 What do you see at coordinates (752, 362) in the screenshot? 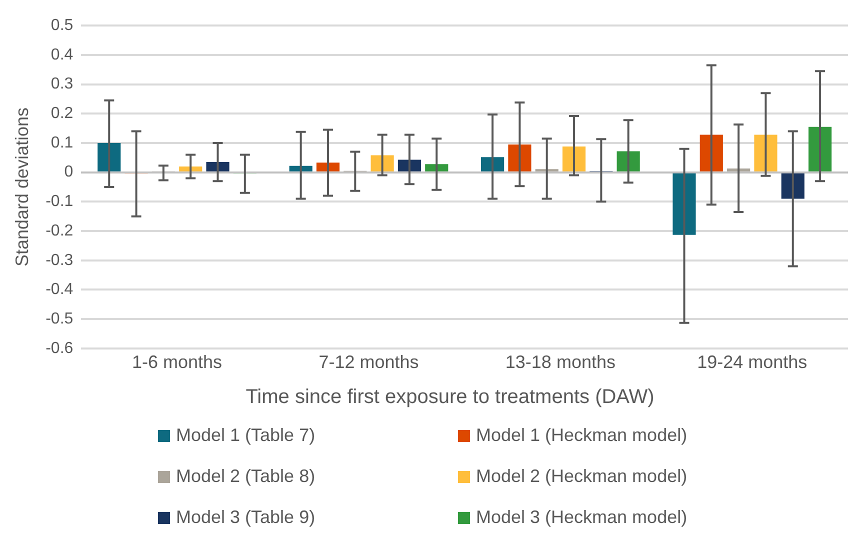
I see `x-tick-label: 19-24 months` at bounding box center [752, 362].